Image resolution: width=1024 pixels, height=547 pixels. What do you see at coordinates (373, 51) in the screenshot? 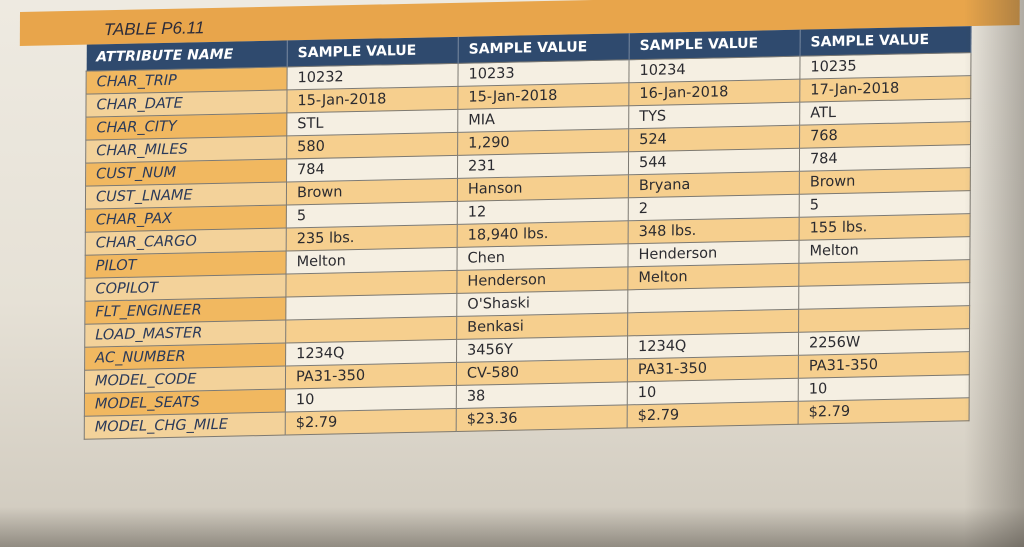
I see `header-sample-value-1: SAMPLE VALUE` at bounding box center [373, 51].